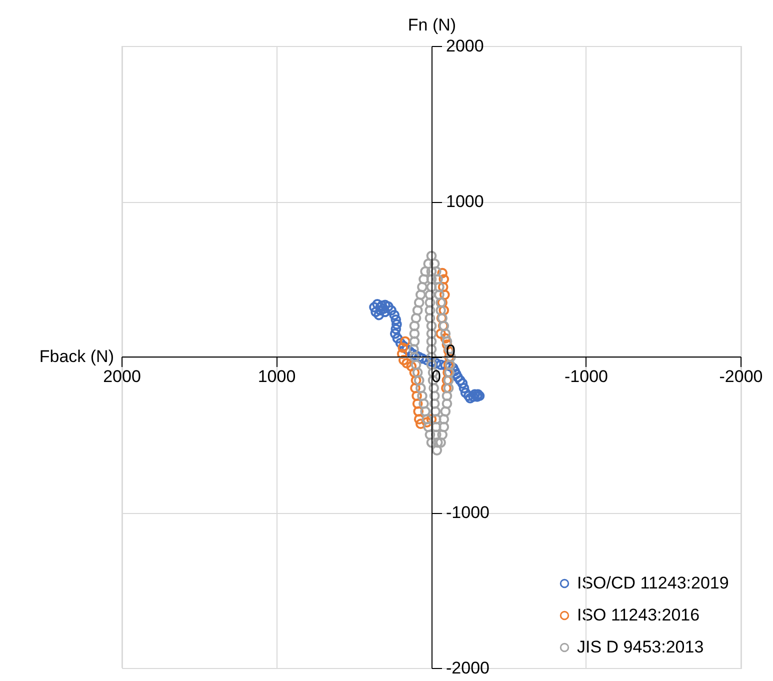 The width and height of the screenshot is (773, 681). What do you see at coordinates (451, 351) in the screenshot?
I see `y-tick-label: 0` at bounding box center [451, 351].